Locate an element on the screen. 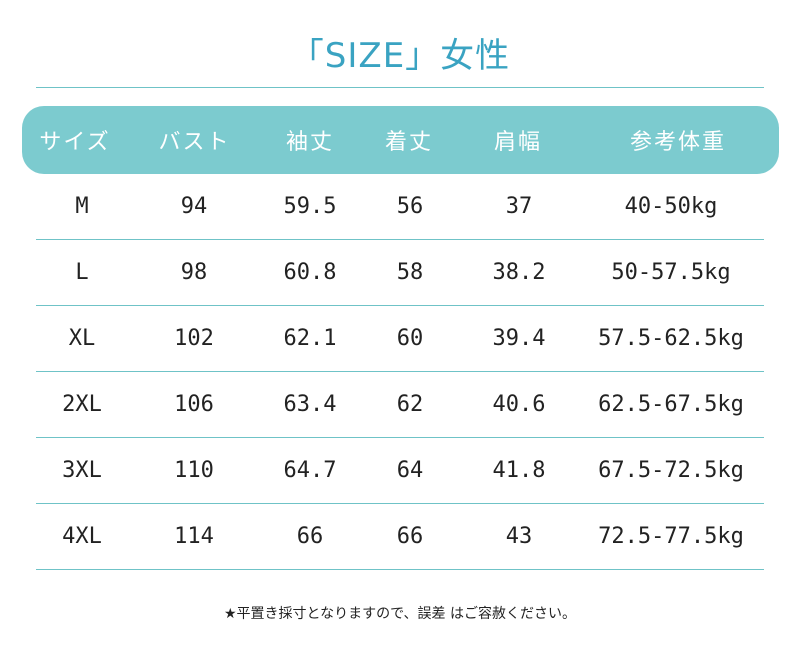 This screenshot has width=800, height=654. header-cell: 参考体重 is located at coordinates (677, 142).